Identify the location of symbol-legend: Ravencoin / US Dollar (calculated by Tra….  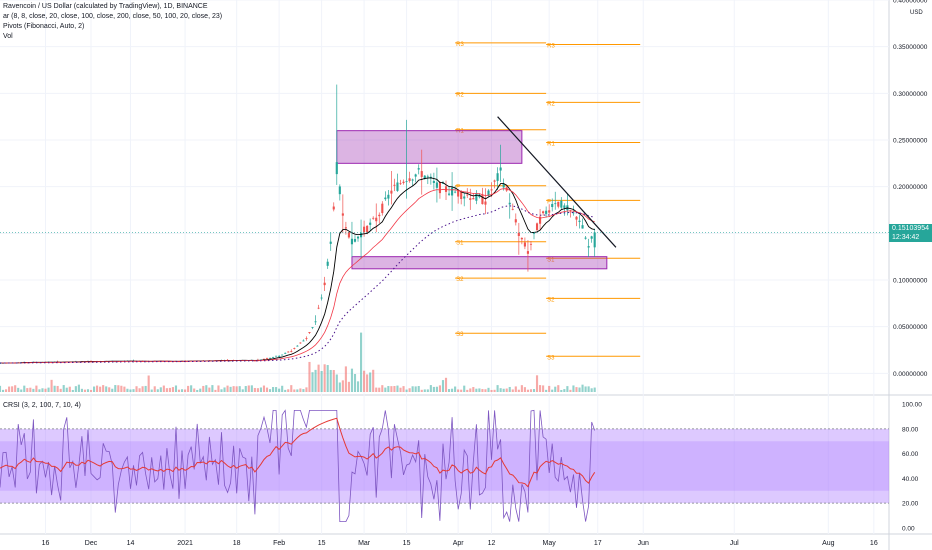
(105, 6).